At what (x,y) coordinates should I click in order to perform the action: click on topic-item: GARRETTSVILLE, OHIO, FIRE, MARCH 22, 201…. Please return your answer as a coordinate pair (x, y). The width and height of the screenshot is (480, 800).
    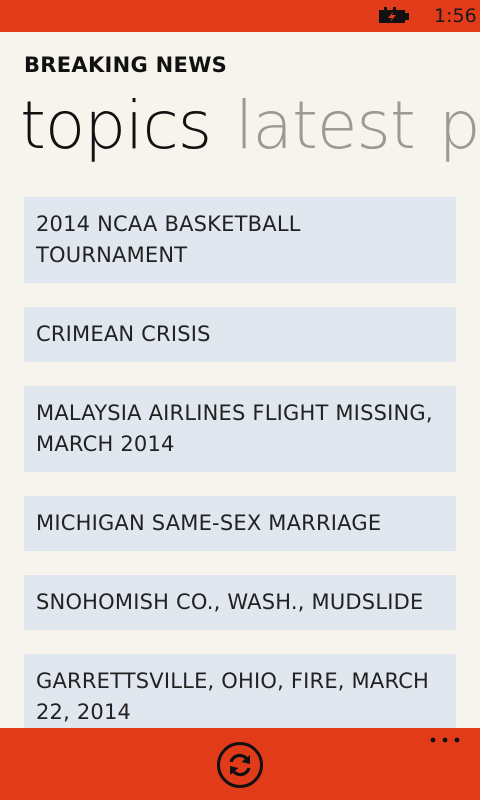
    Looking at the image, I should click on (240, 697).